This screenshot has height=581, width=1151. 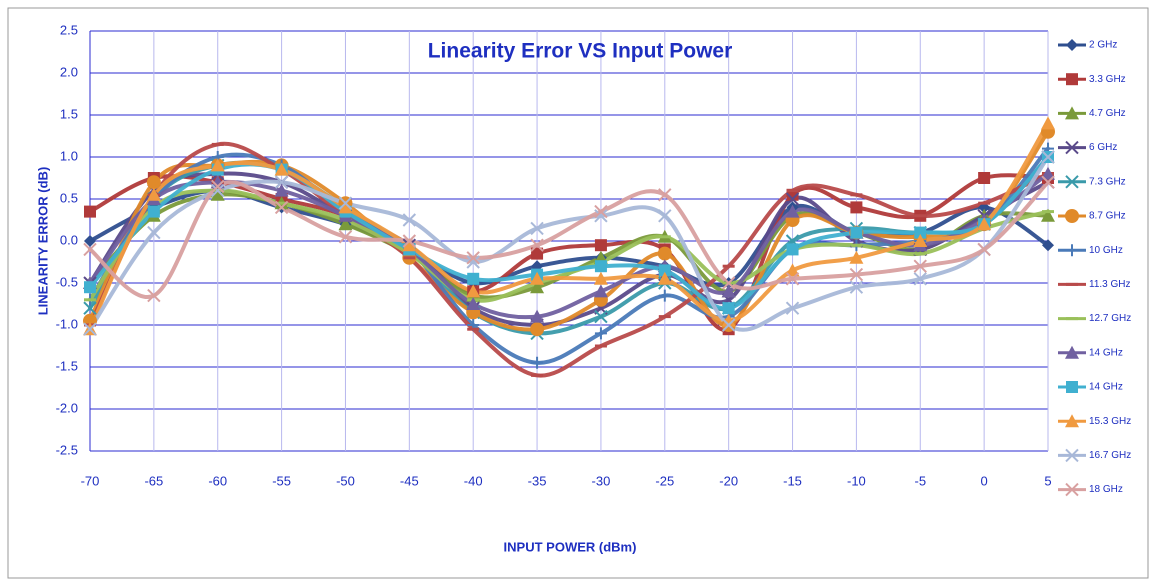 What do you see at coordinates (90, 480) in the screenshot?
I see `x-tick-label: -70` at bounding box center [90, 480].